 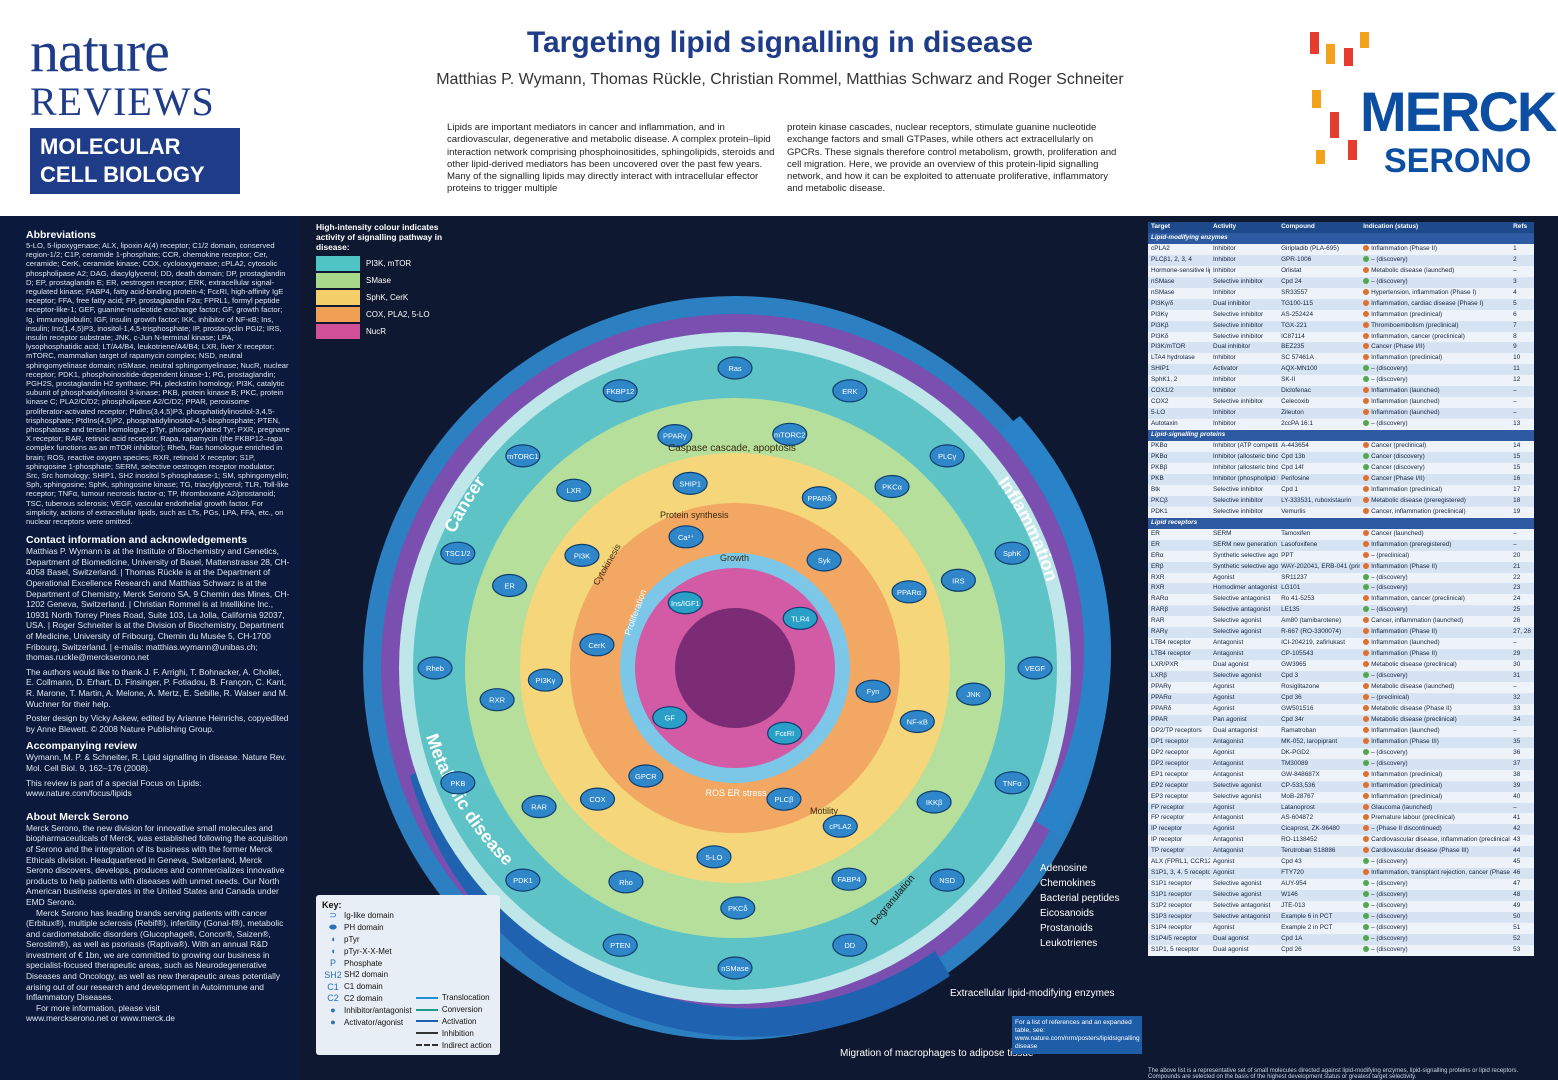 What do you see at coordinates (1179, 249) in the screenshot?
I see `table-cell: cPLA2` at bounding box center [1179, 249].